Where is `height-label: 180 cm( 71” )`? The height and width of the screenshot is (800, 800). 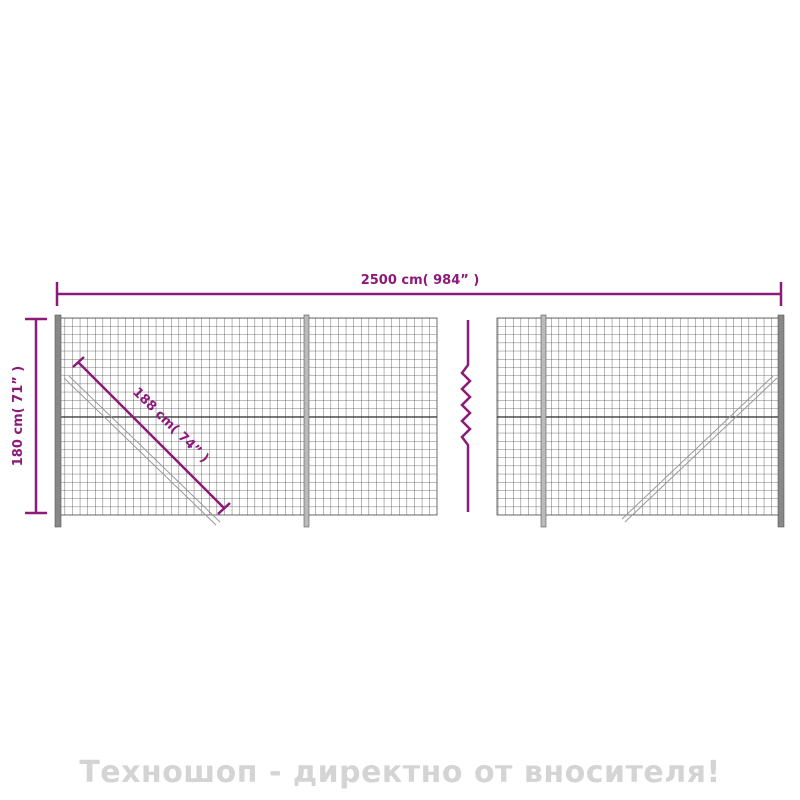
height-label: 180 cm( 71” ) is located at coordinates (18, 416).